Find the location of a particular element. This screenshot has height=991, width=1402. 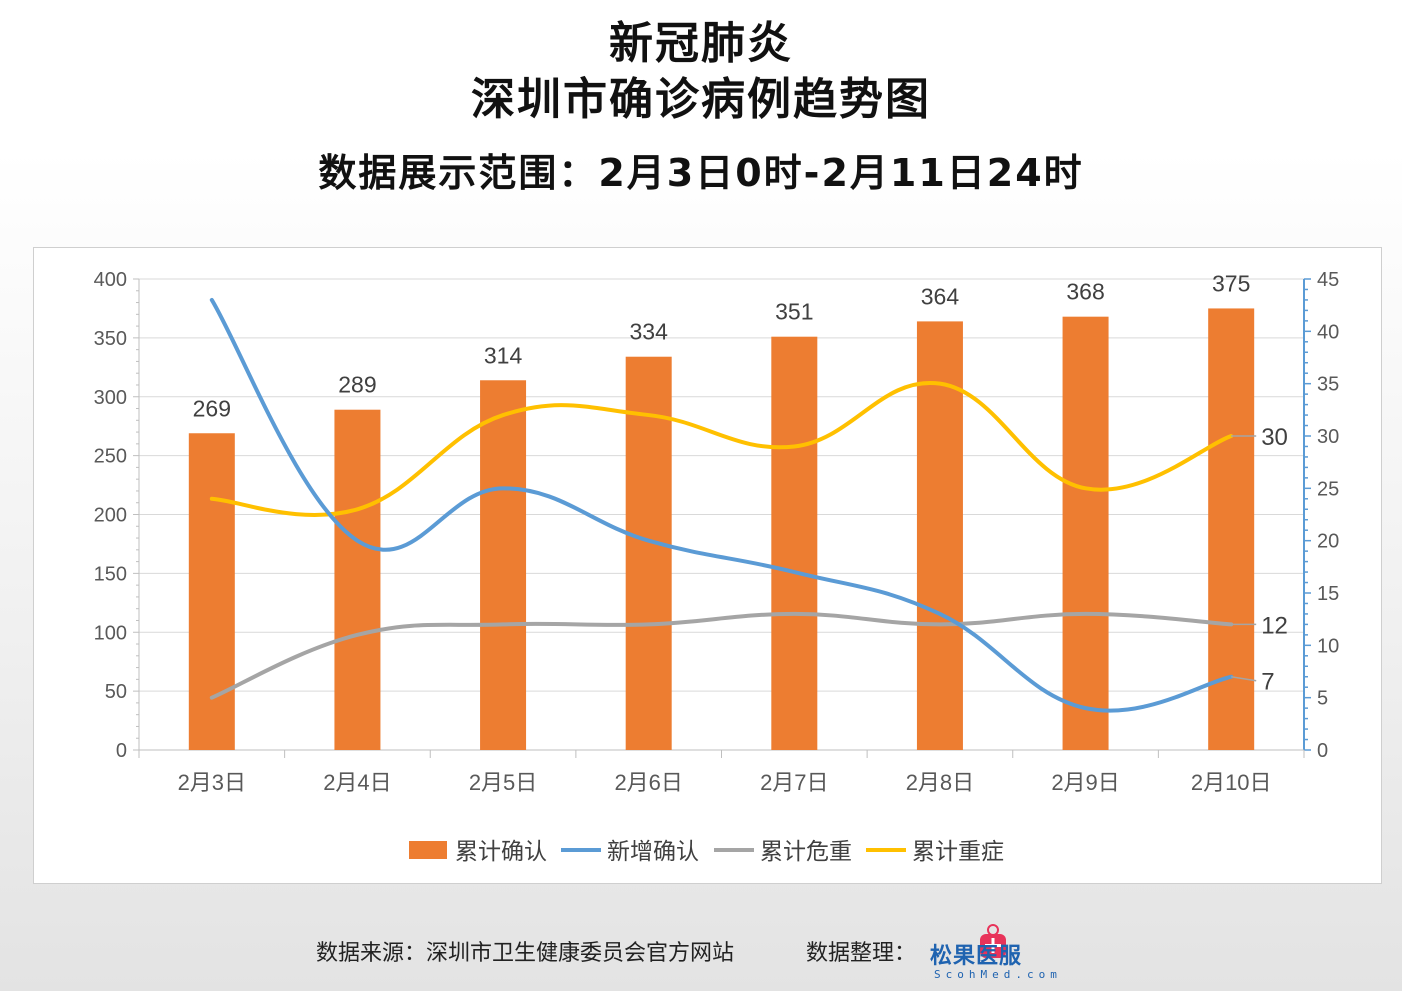

bar-data-label: 375 is located at coordinates (1231, 283).